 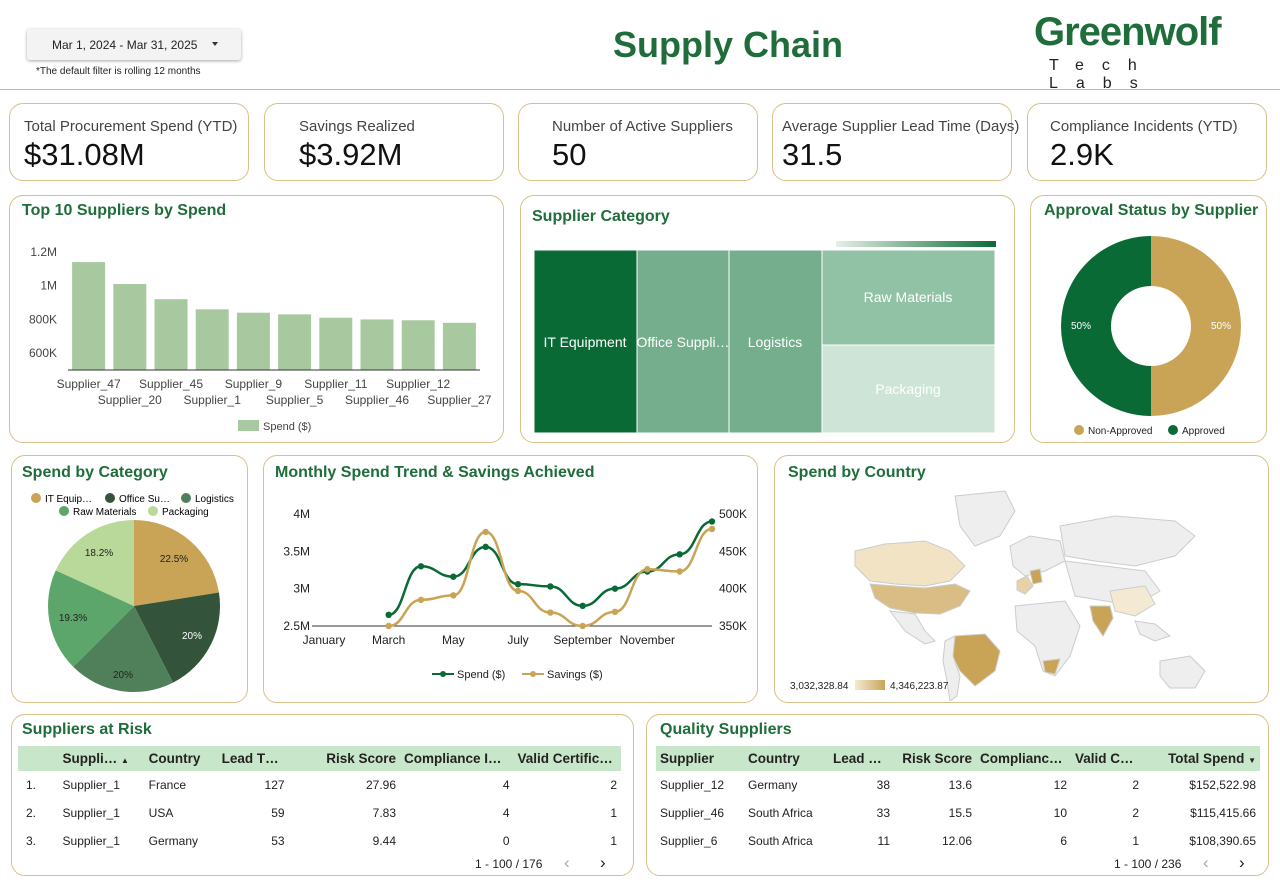 What do you see at coordinates (1047, 638) in the screenshot?
I see `map-africa` at bounding box center [1047, 638].